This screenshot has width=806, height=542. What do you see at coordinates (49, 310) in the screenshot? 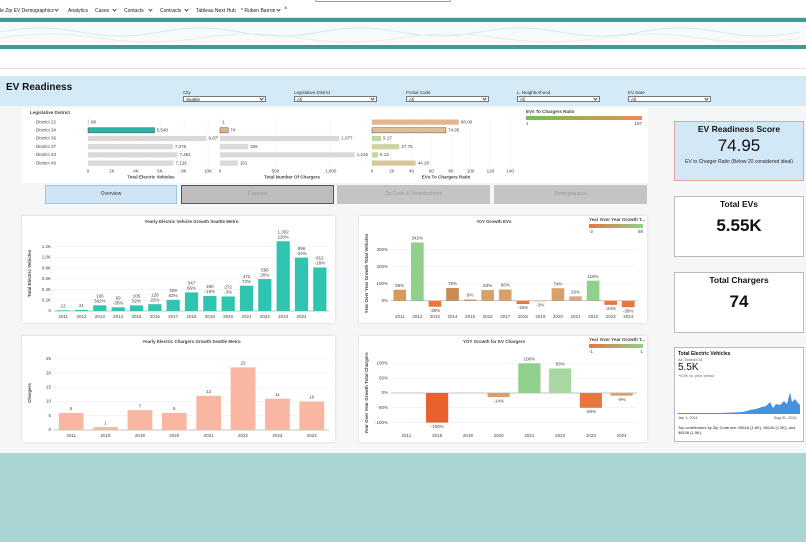
I see `y-tick-label: 0` at bounding box center [49, 310].